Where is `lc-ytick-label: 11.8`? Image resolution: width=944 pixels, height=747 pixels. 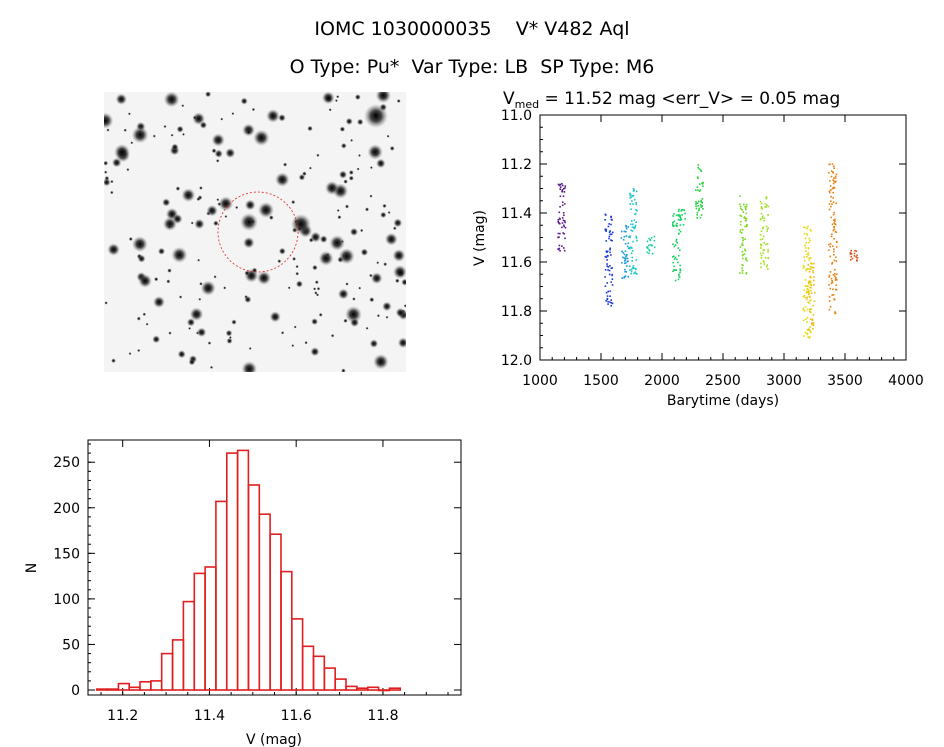 lc-ytick-label: 11.8 is located at coordinates (516, 312).